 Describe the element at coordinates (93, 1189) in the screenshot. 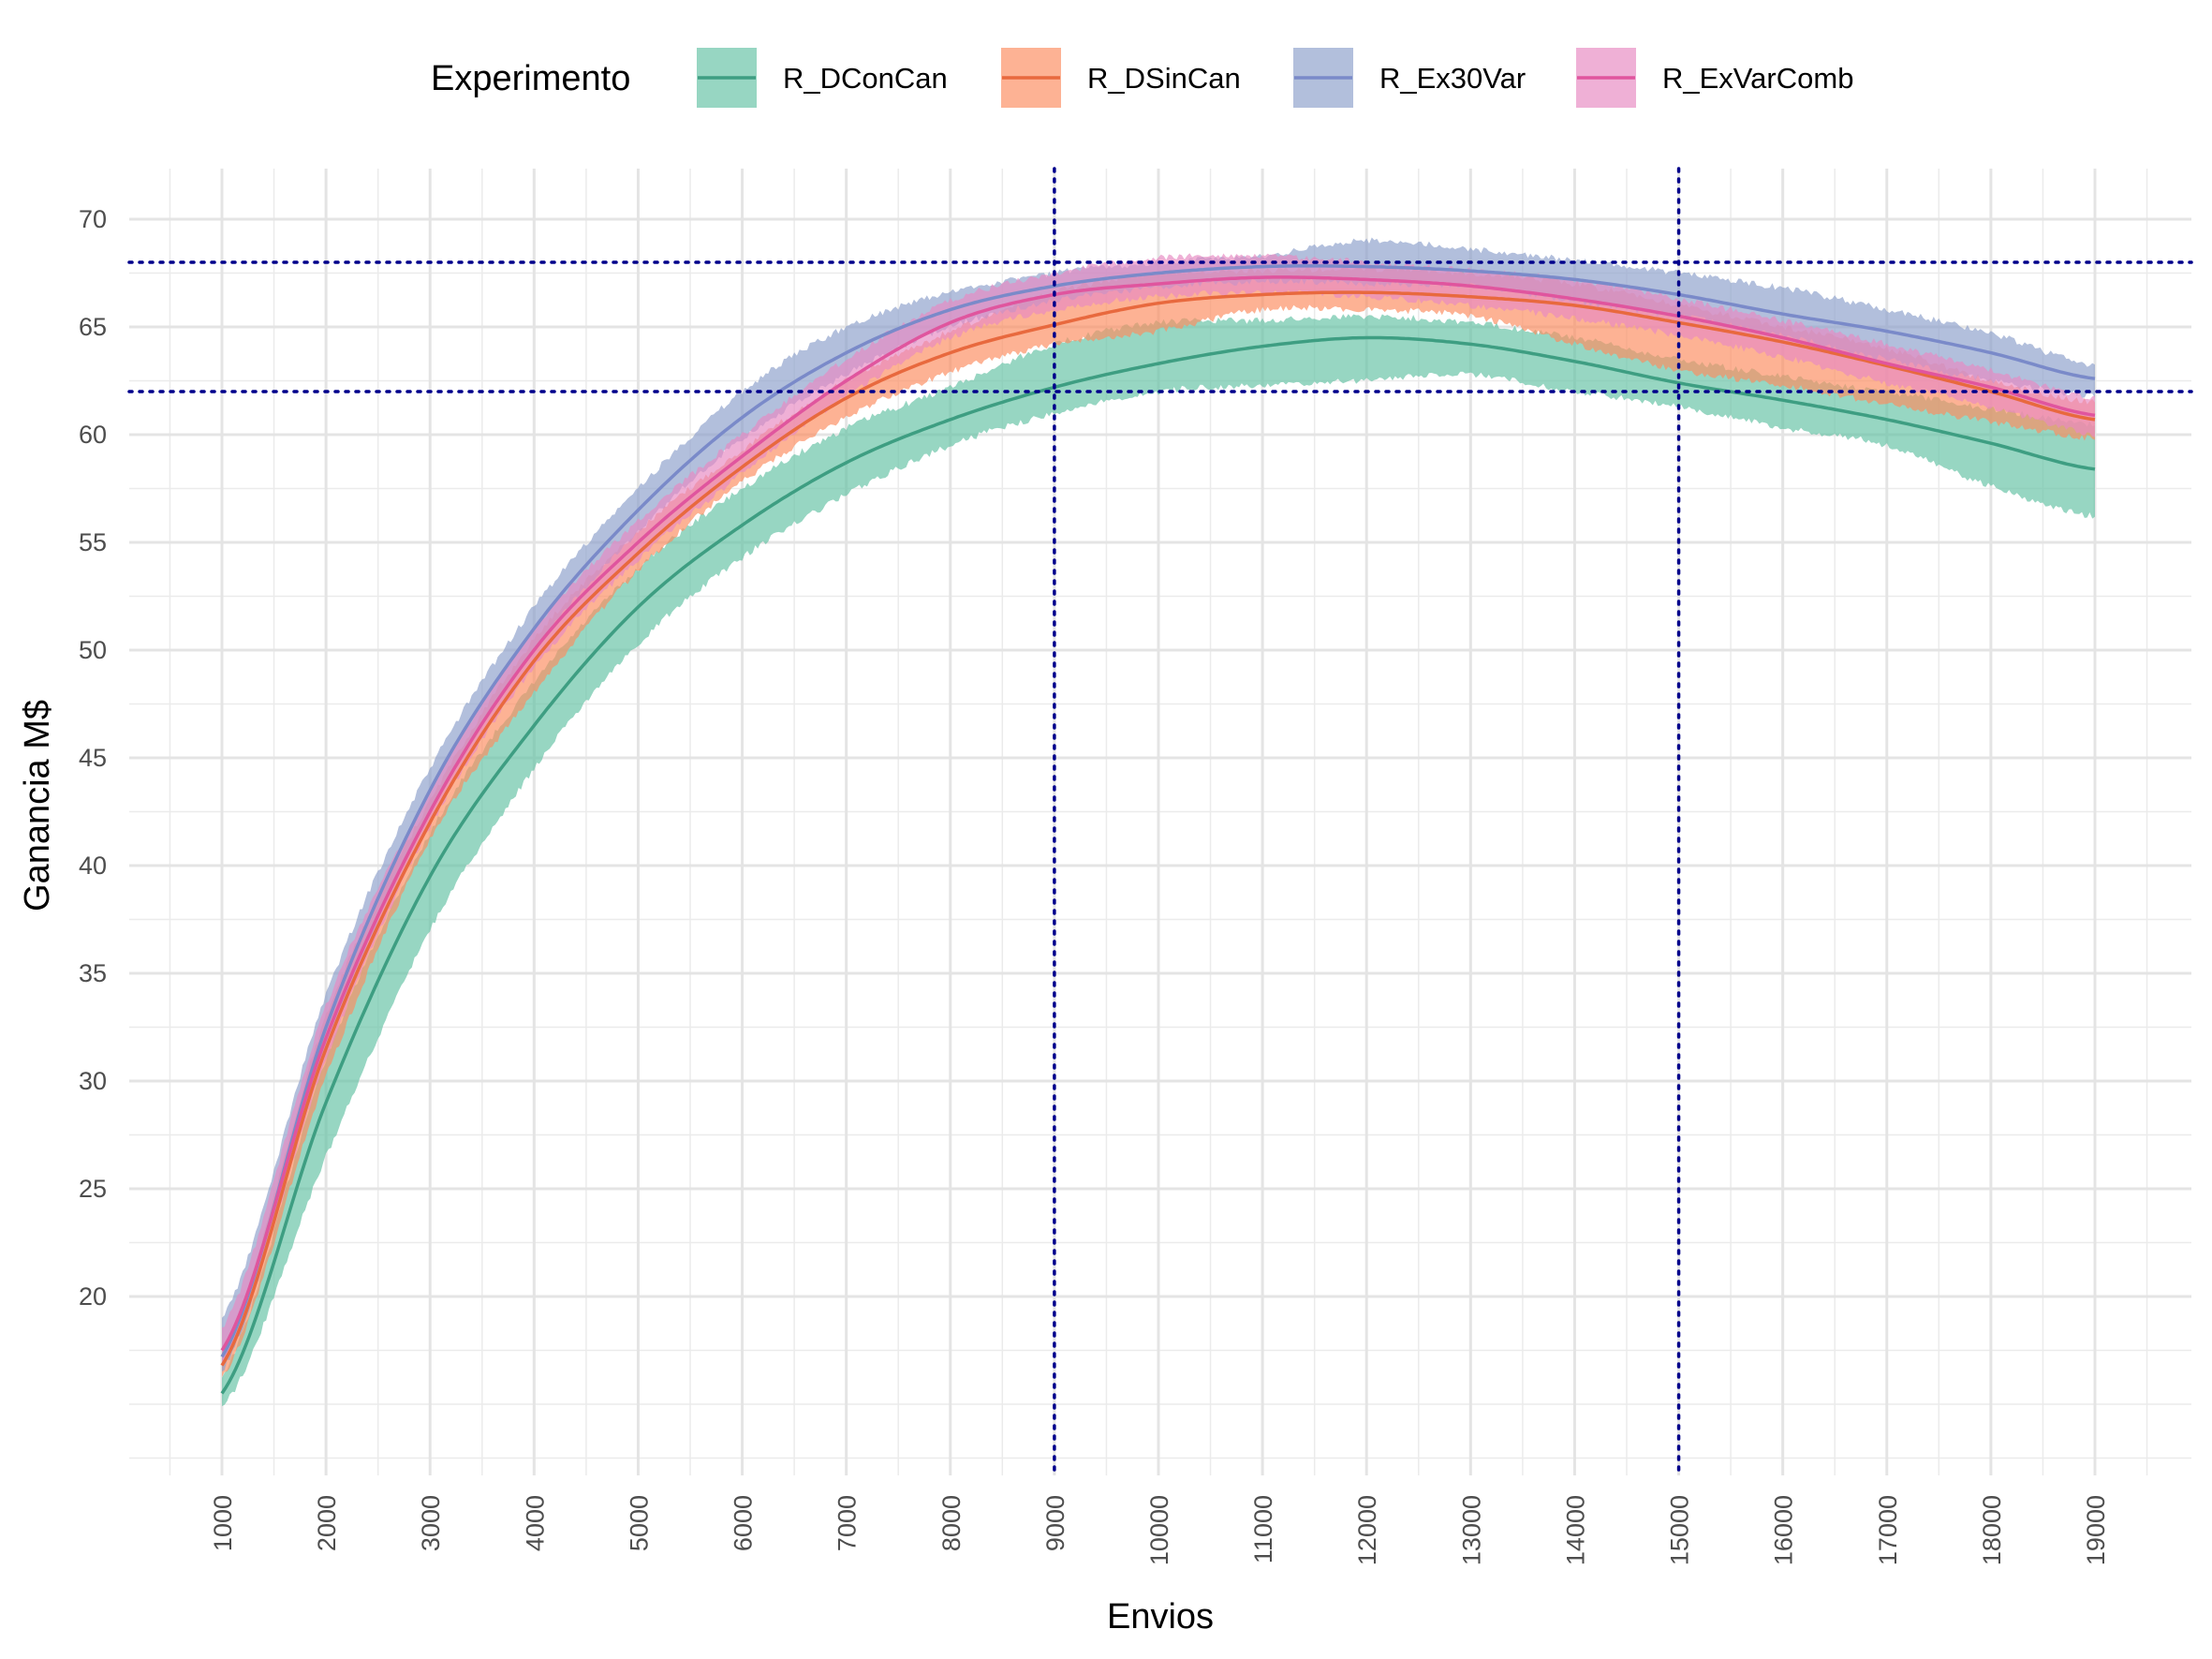

I see `y-tick-label: 25` at that location.